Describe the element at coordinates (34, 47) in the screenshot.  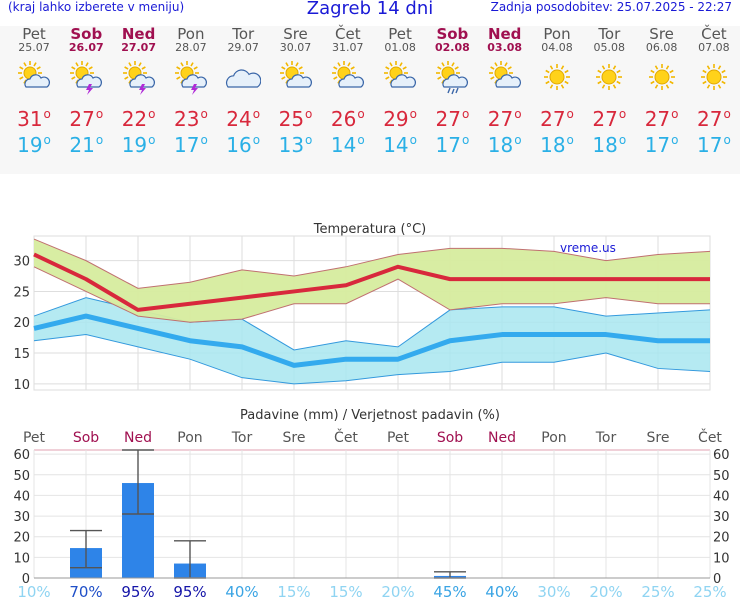
I see `day-date: 25.07` at that location.